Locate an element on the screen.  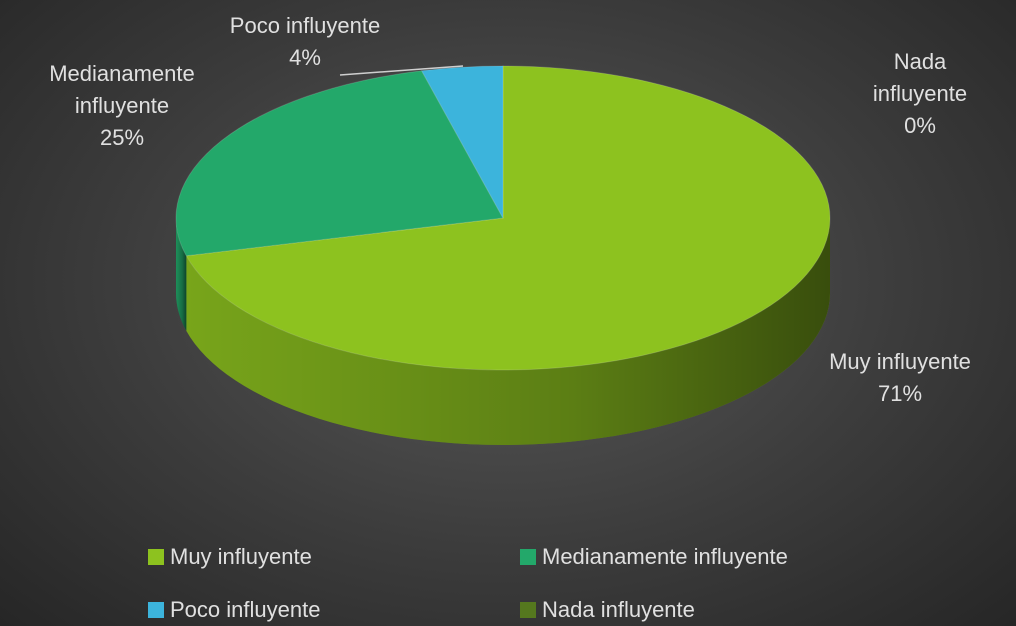
legend-item: Muy influyente is located at coordinates (230, 557).